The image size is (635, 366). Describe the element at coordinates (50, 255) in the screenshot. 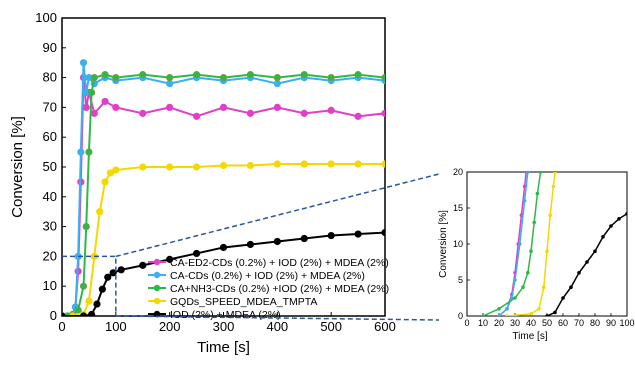

I see `main-y-tick-label: 20` at that location.